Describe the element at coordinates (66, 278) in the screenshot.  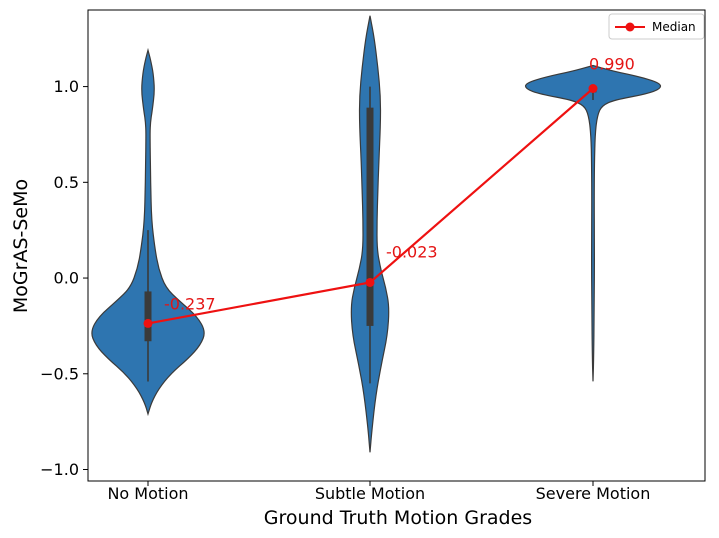
I see `y-tick-label-2: 0.0` at that location.